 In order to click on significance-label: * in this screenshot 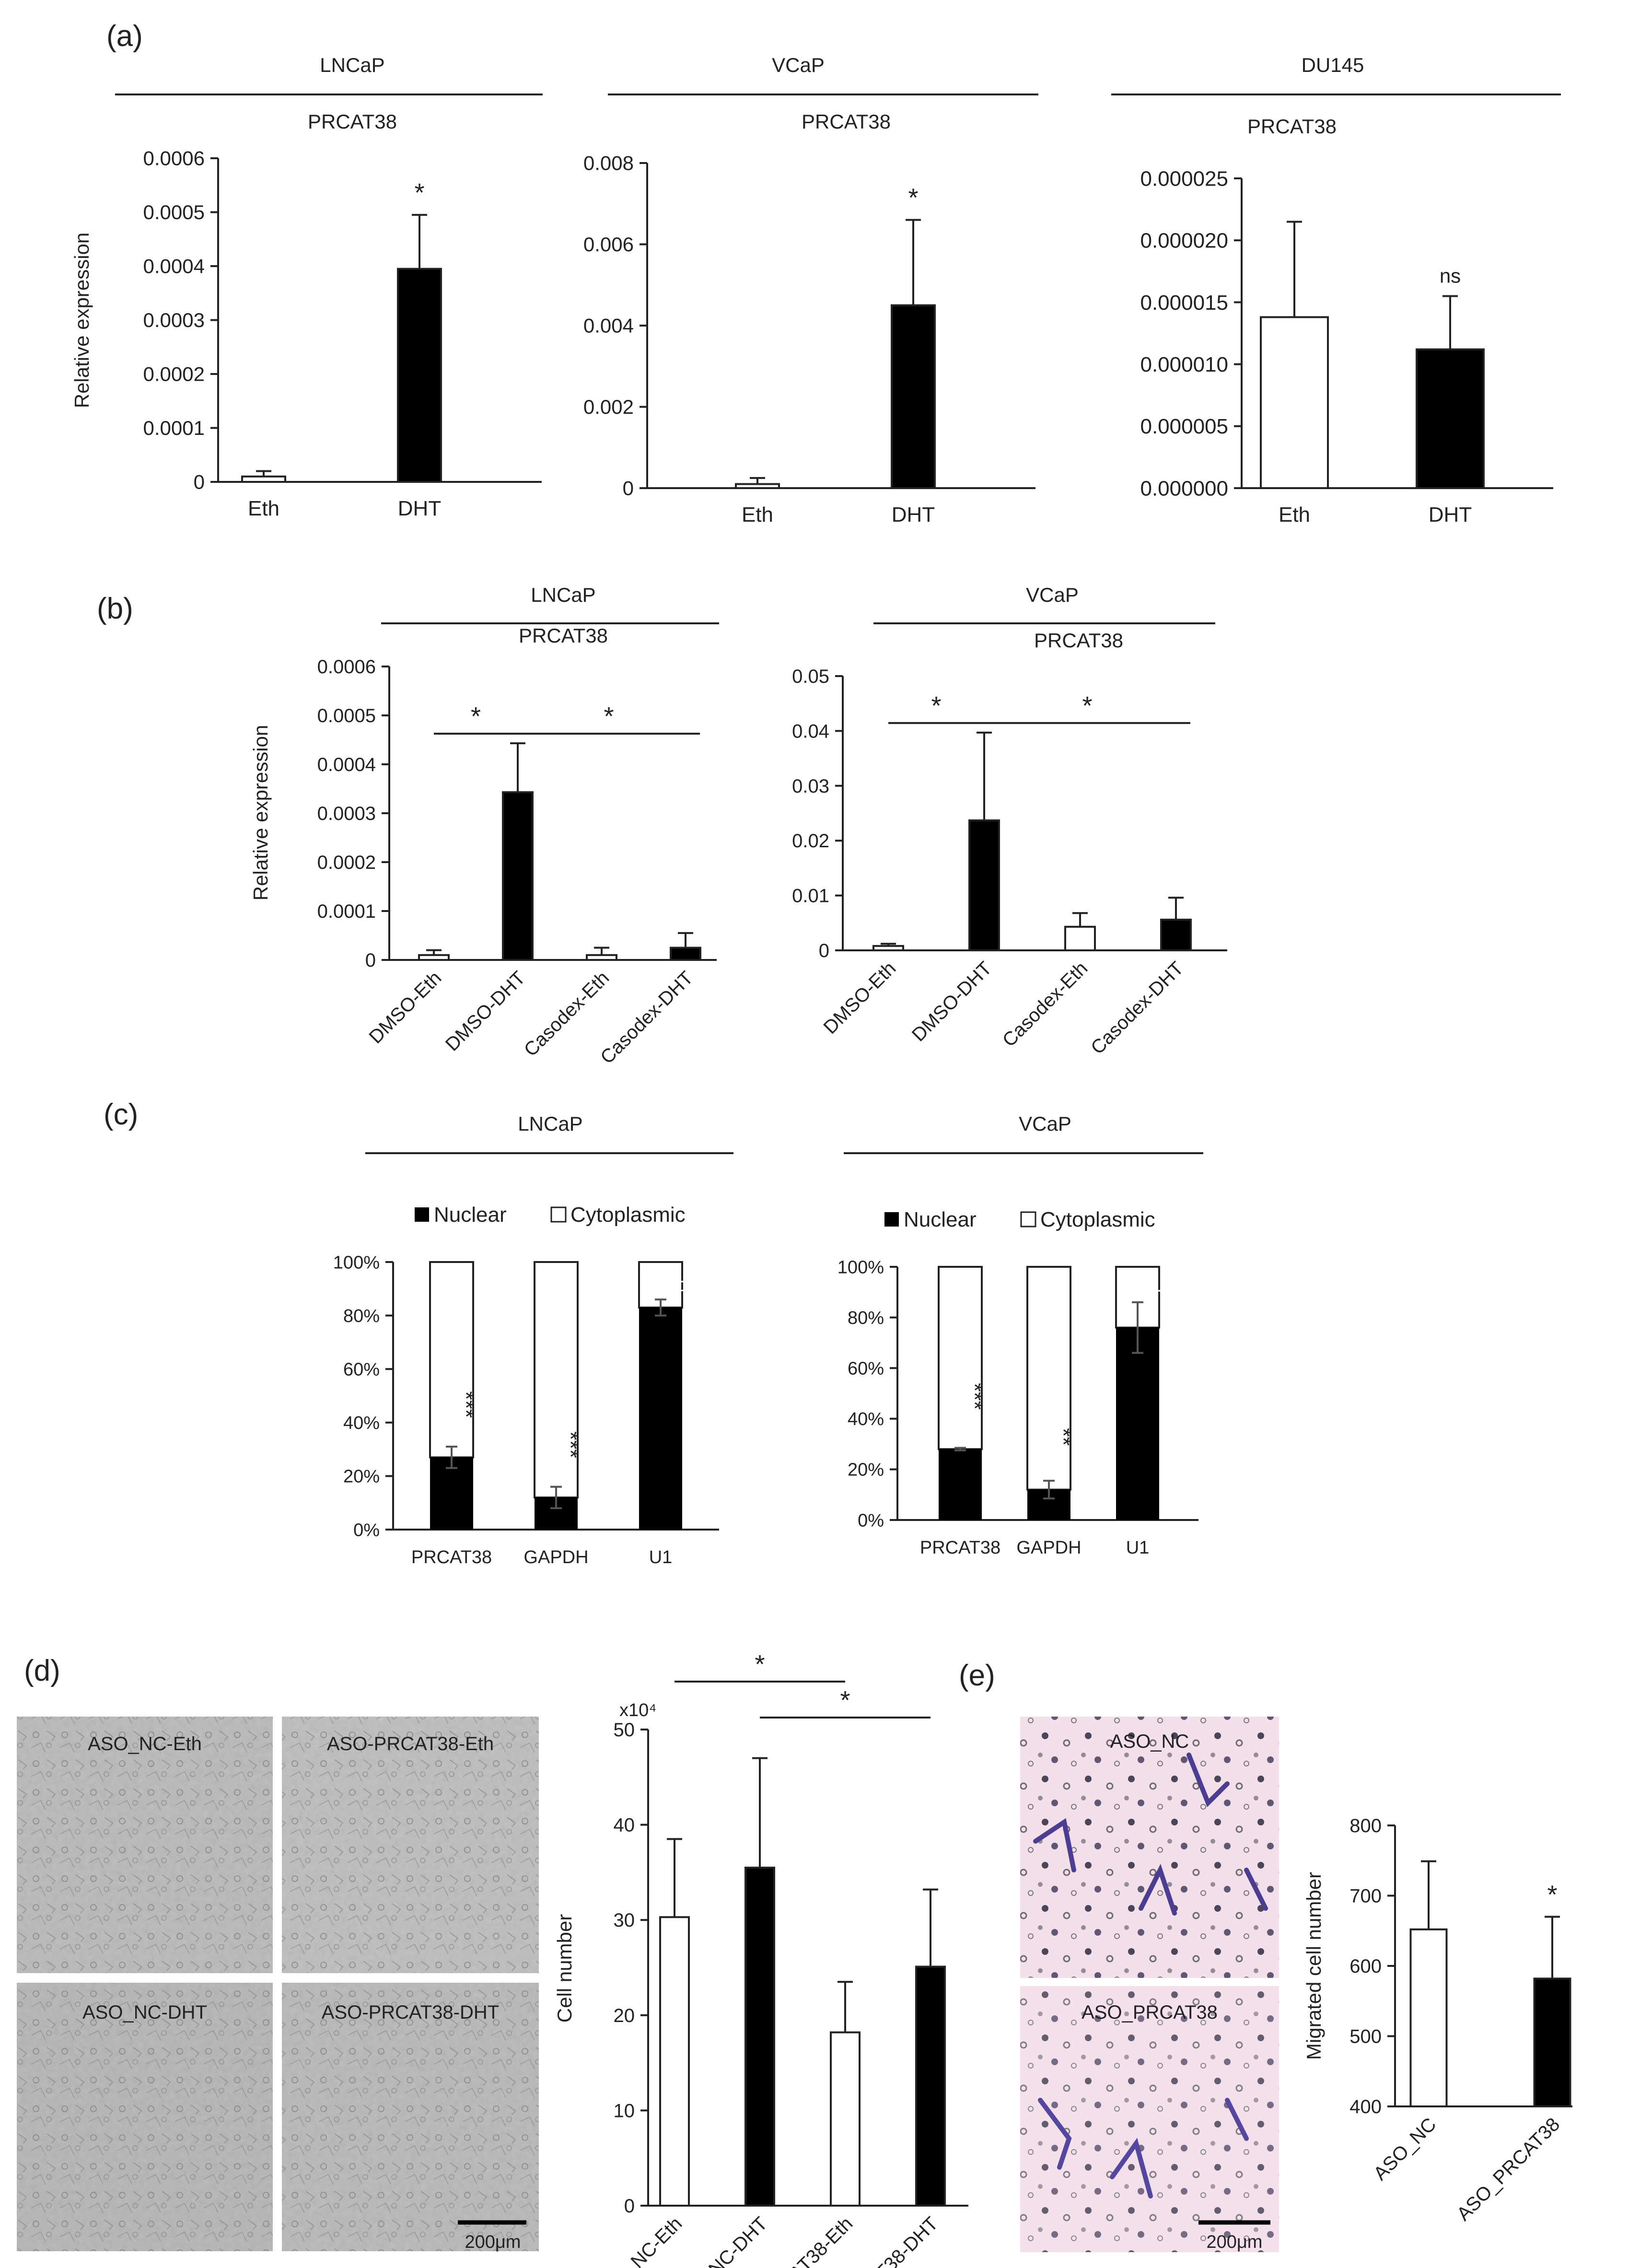, I will do `click(1087, 705)`.